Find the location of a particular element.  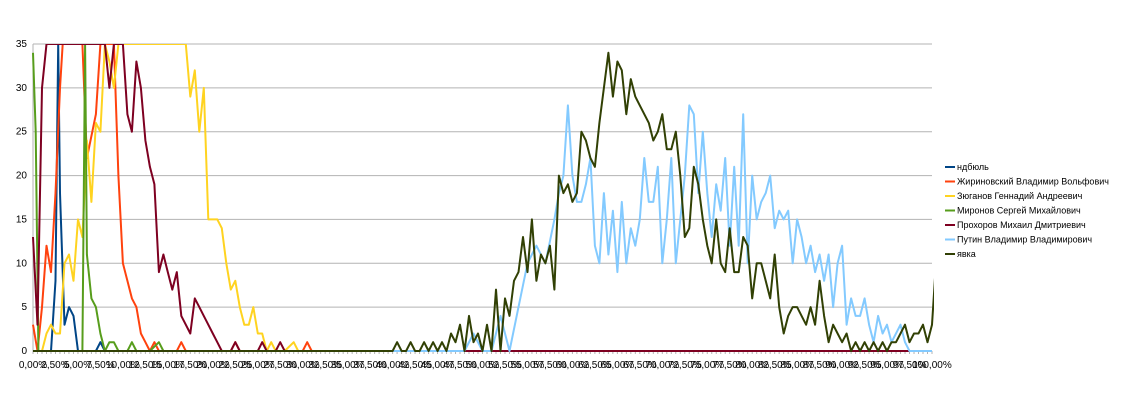

legend-label: Зюганов Геннадий Андреевич is located at coordinates (1020, 196).